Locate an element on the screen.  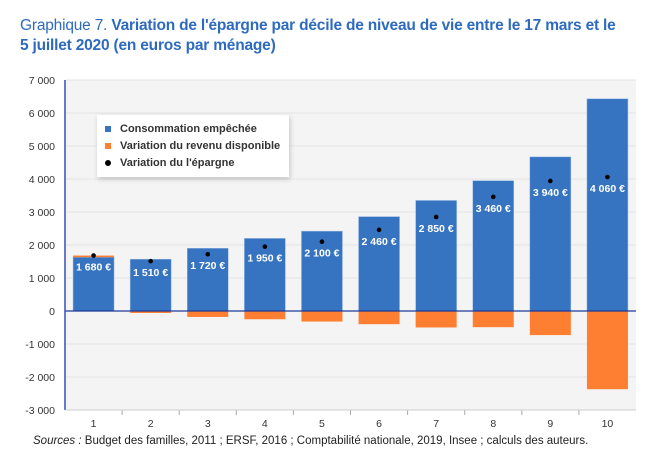
legend-label: Variation du revenu disponible is located at coordinates (200, 146).